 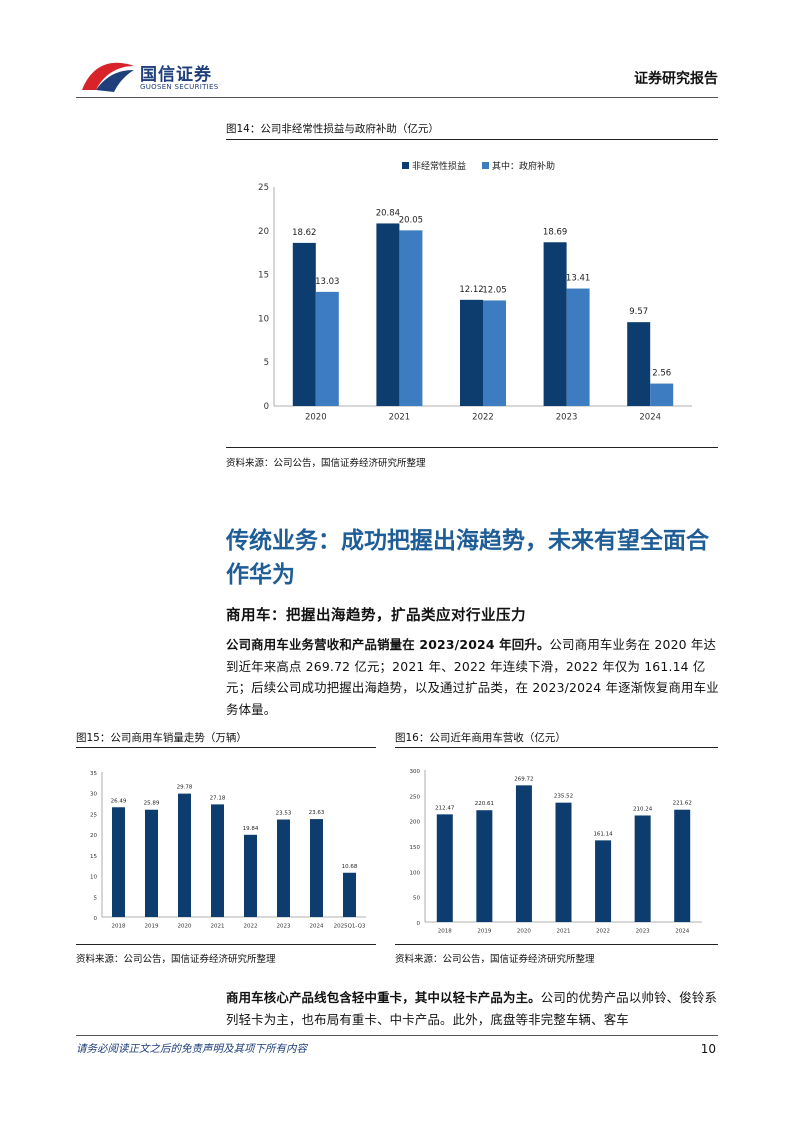 What do you see at coordinates (397, 97) in the screenshot?
I see `header-divider` at bounding box center [397, 97].